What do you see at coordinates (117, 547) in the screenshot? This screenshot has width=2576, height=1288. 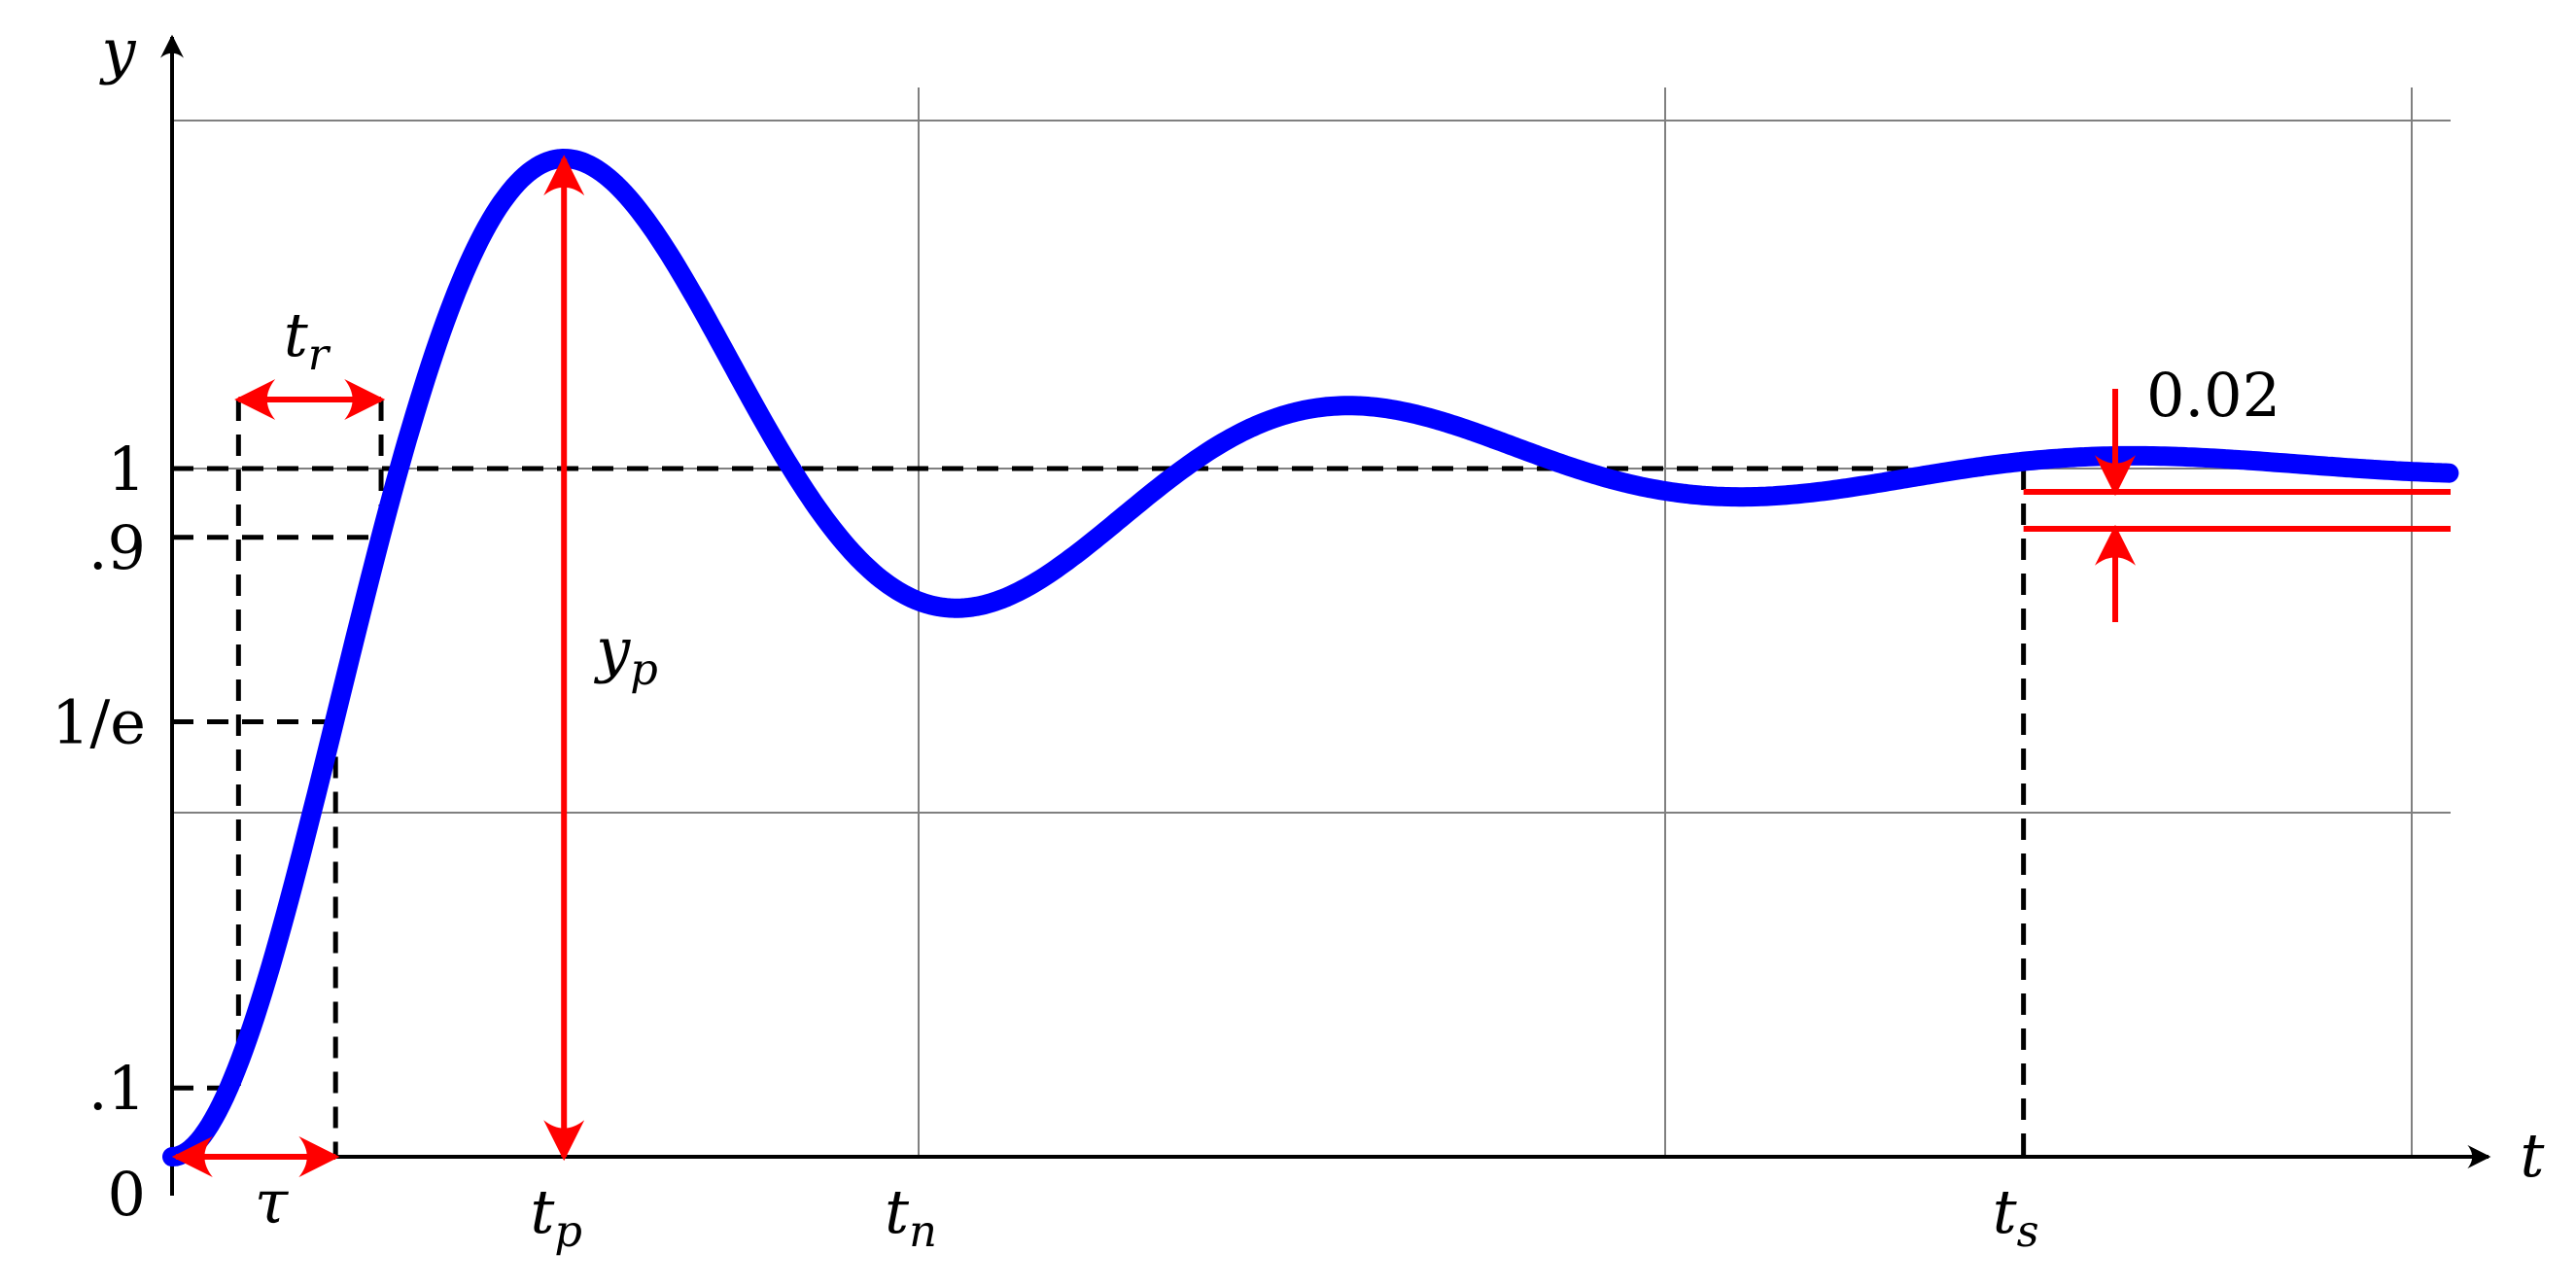 I see `y-tick-label: .9` at bounding box center [117, 547].